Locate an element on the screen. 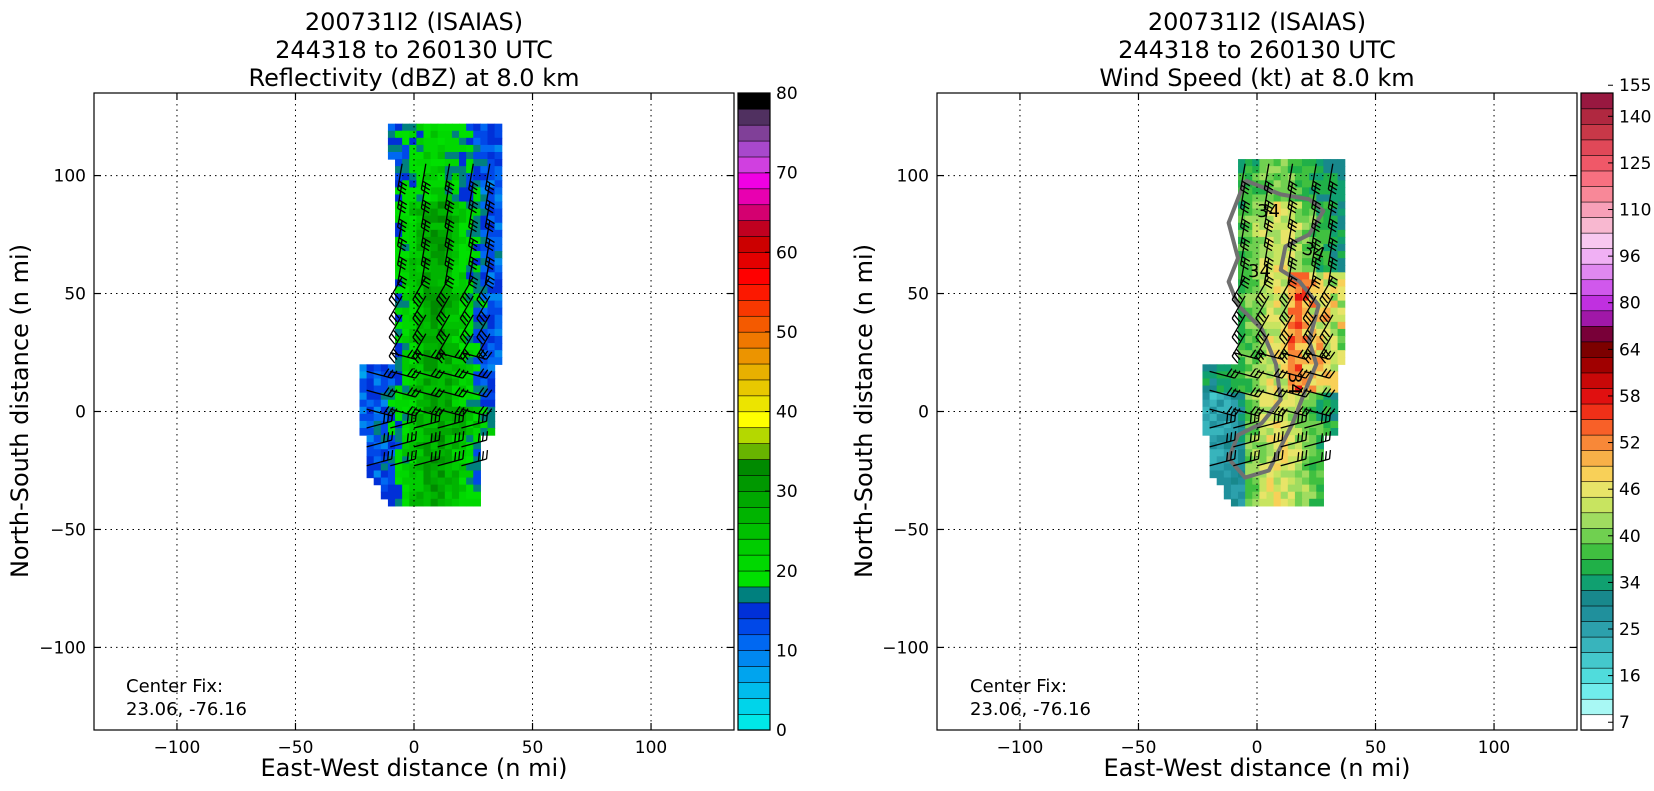 Image resolution: width=1654 pixels, height=791 pixels. contour-label: 34 is located at coordinates (1268, 211).